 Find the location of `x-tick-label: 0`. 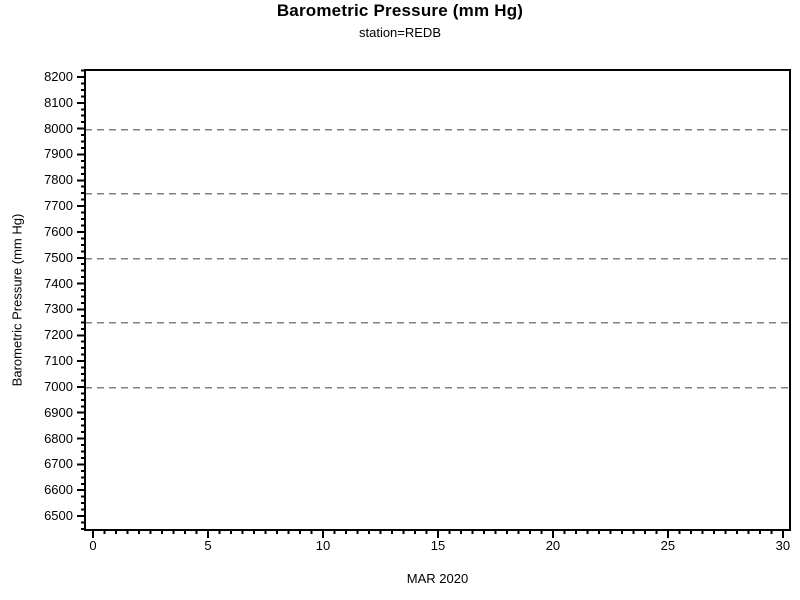

x-tick-label: 0 is located at coordinates (93, 545).